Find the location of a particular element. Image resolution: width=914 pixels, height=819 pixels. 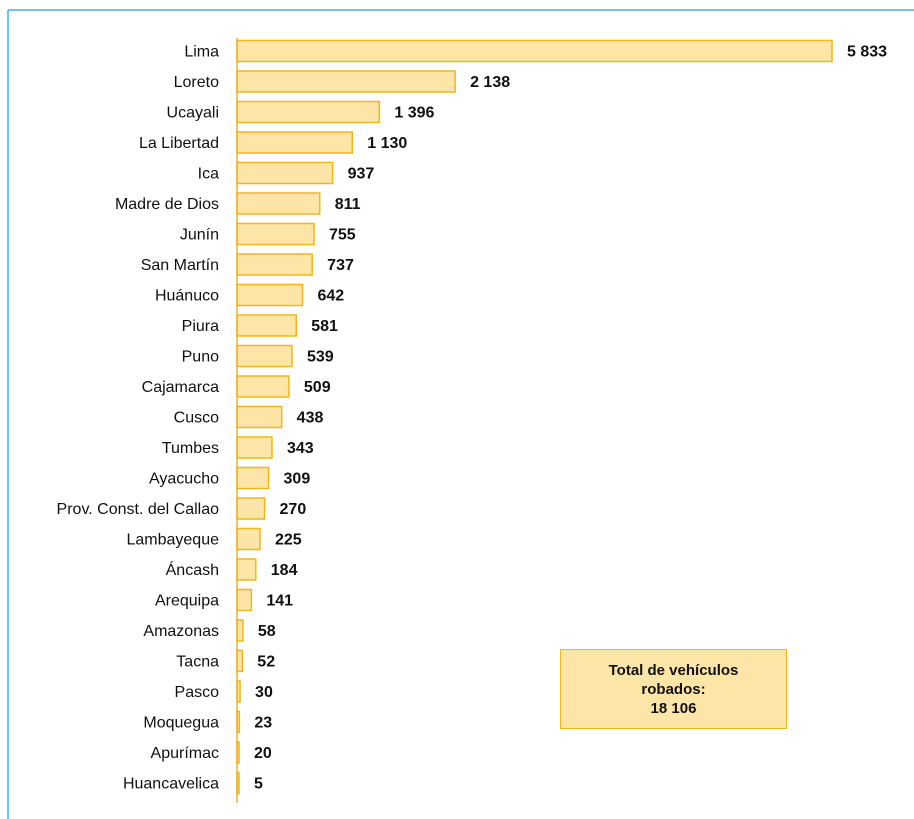

value-label: 52 is located at coordinates (266, 662).